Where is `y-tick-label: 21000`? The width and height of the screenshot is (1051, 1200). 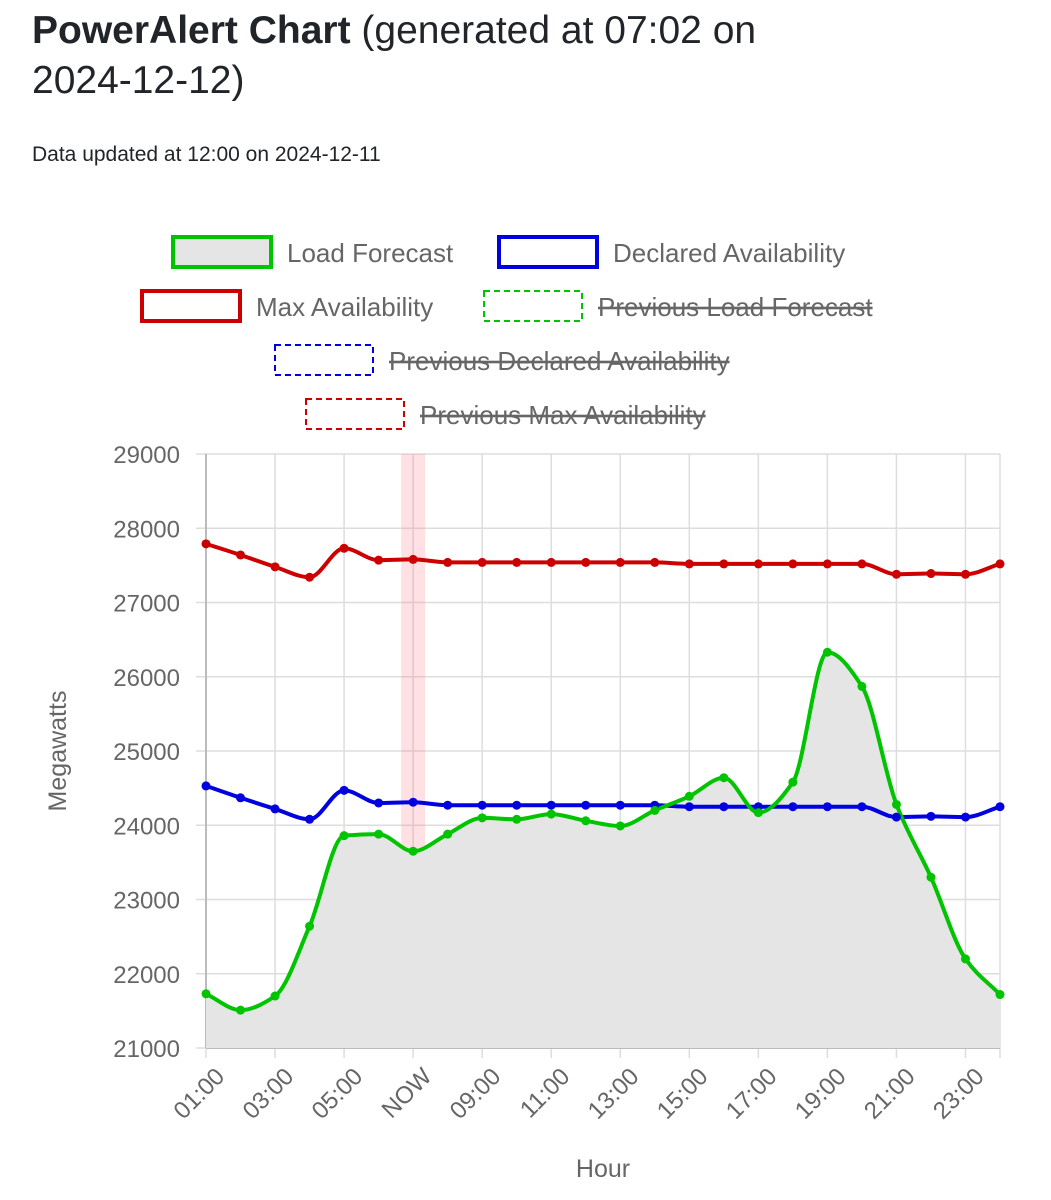 y-tick-label: 21000 is located at coordinates (146, 1049).